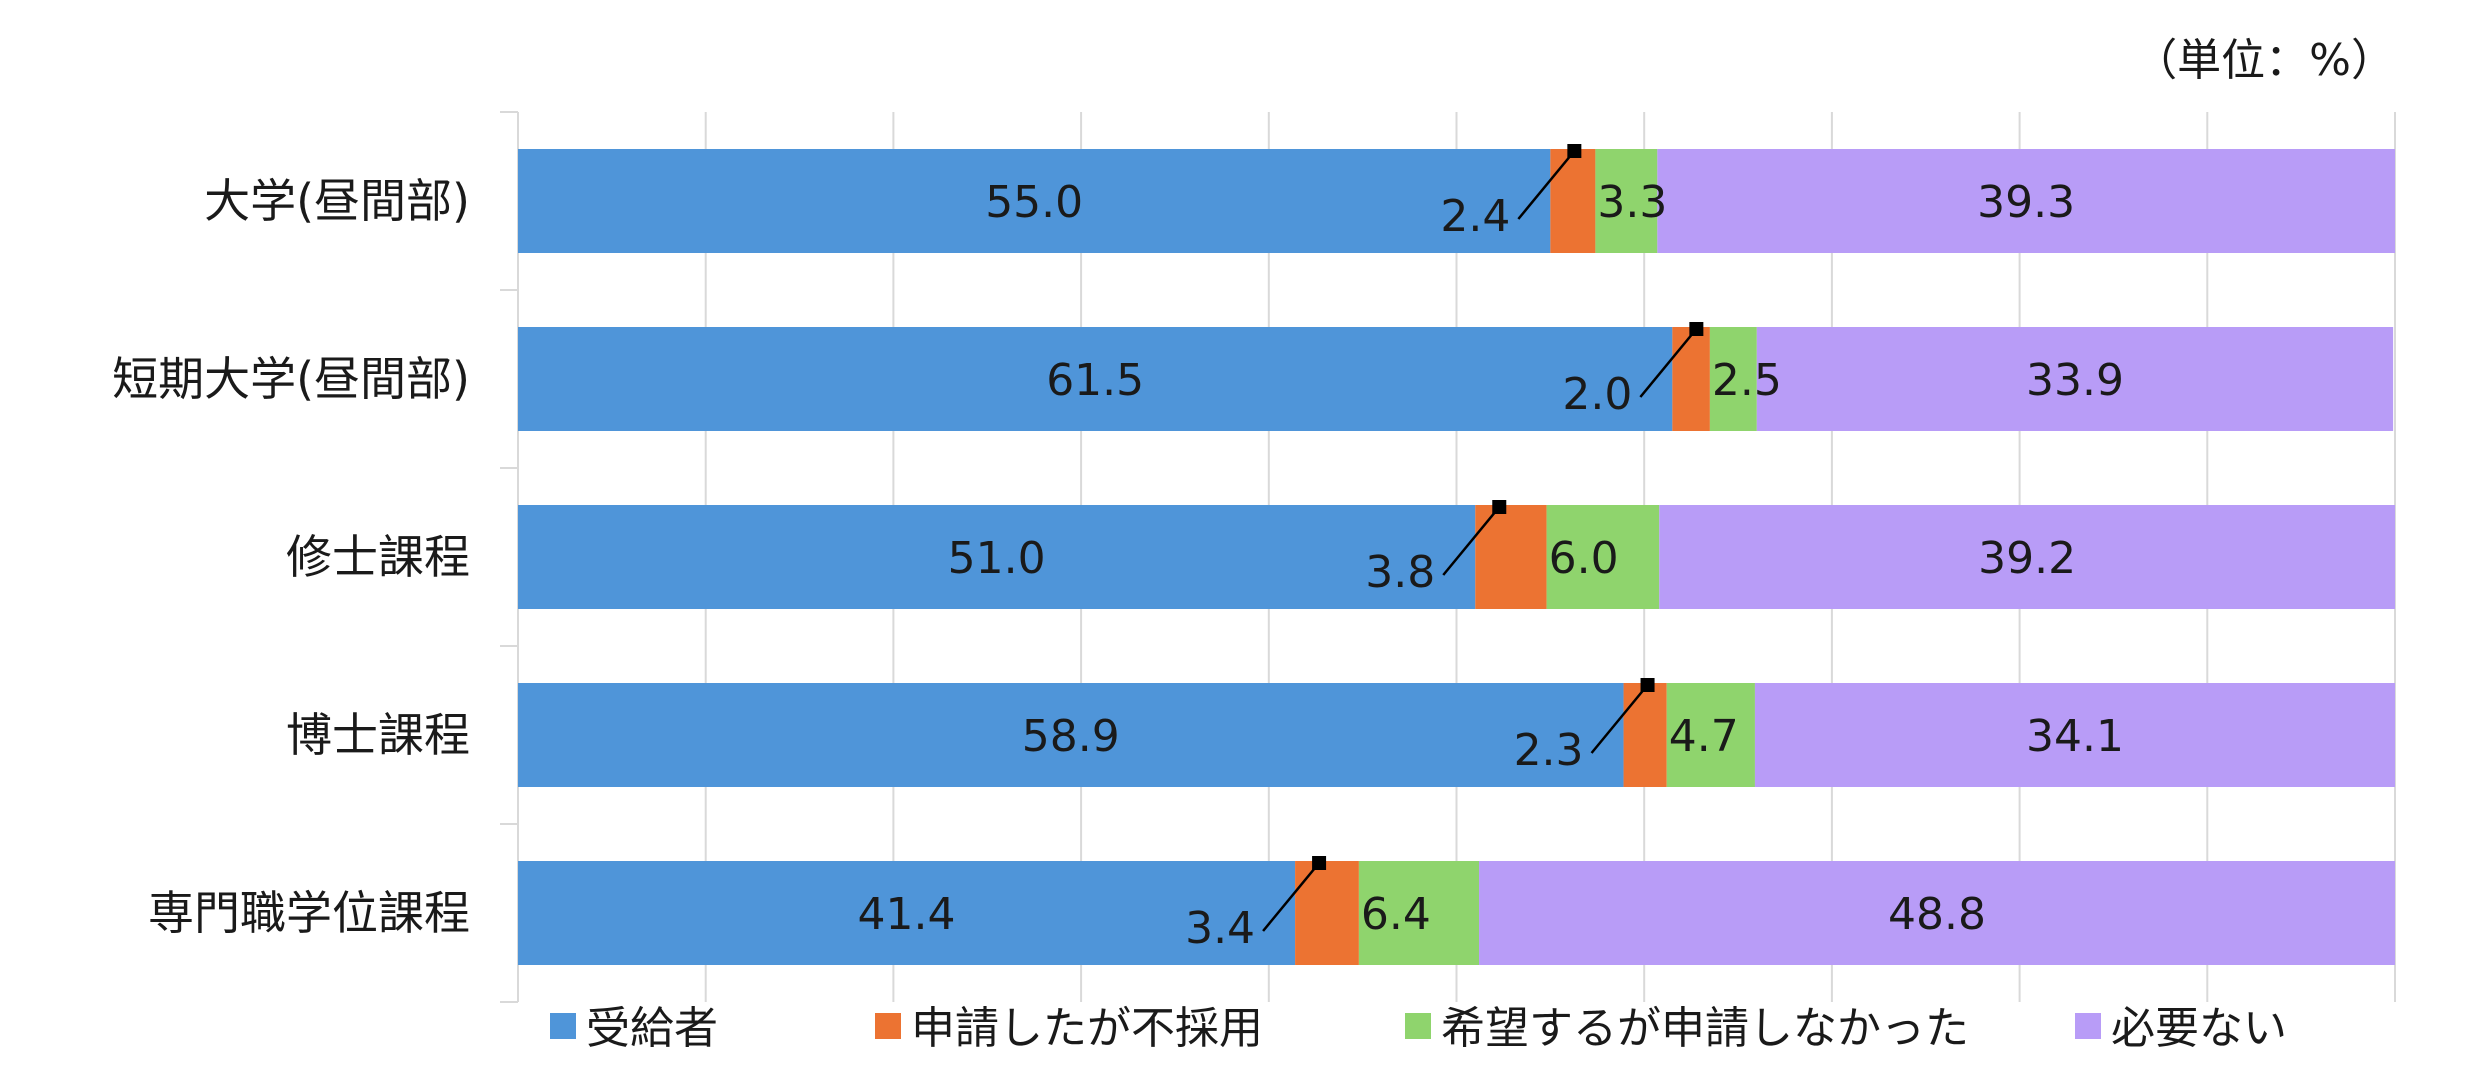  I want to click on legend-label: 希望するが申請しなかった, so click(1705, 1028).